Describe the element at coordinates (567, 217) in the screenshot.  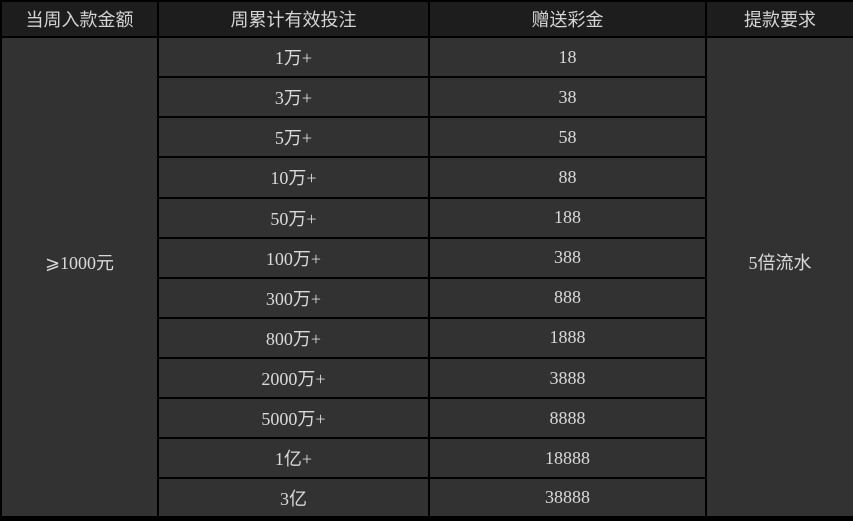
I see `bonus-cell: 188` at that location.